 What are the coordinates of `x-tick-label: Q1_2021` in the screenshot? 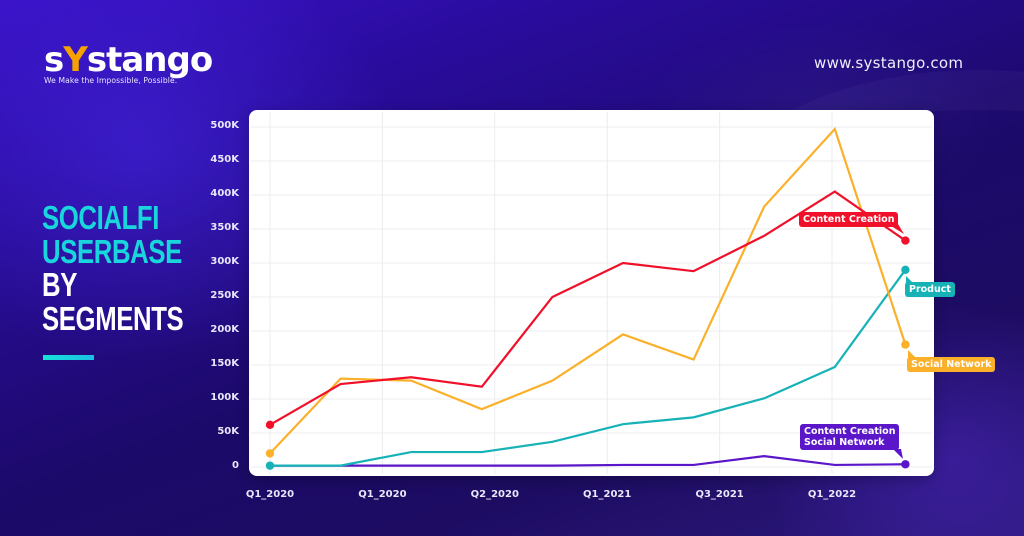 It's located at (607, 494).